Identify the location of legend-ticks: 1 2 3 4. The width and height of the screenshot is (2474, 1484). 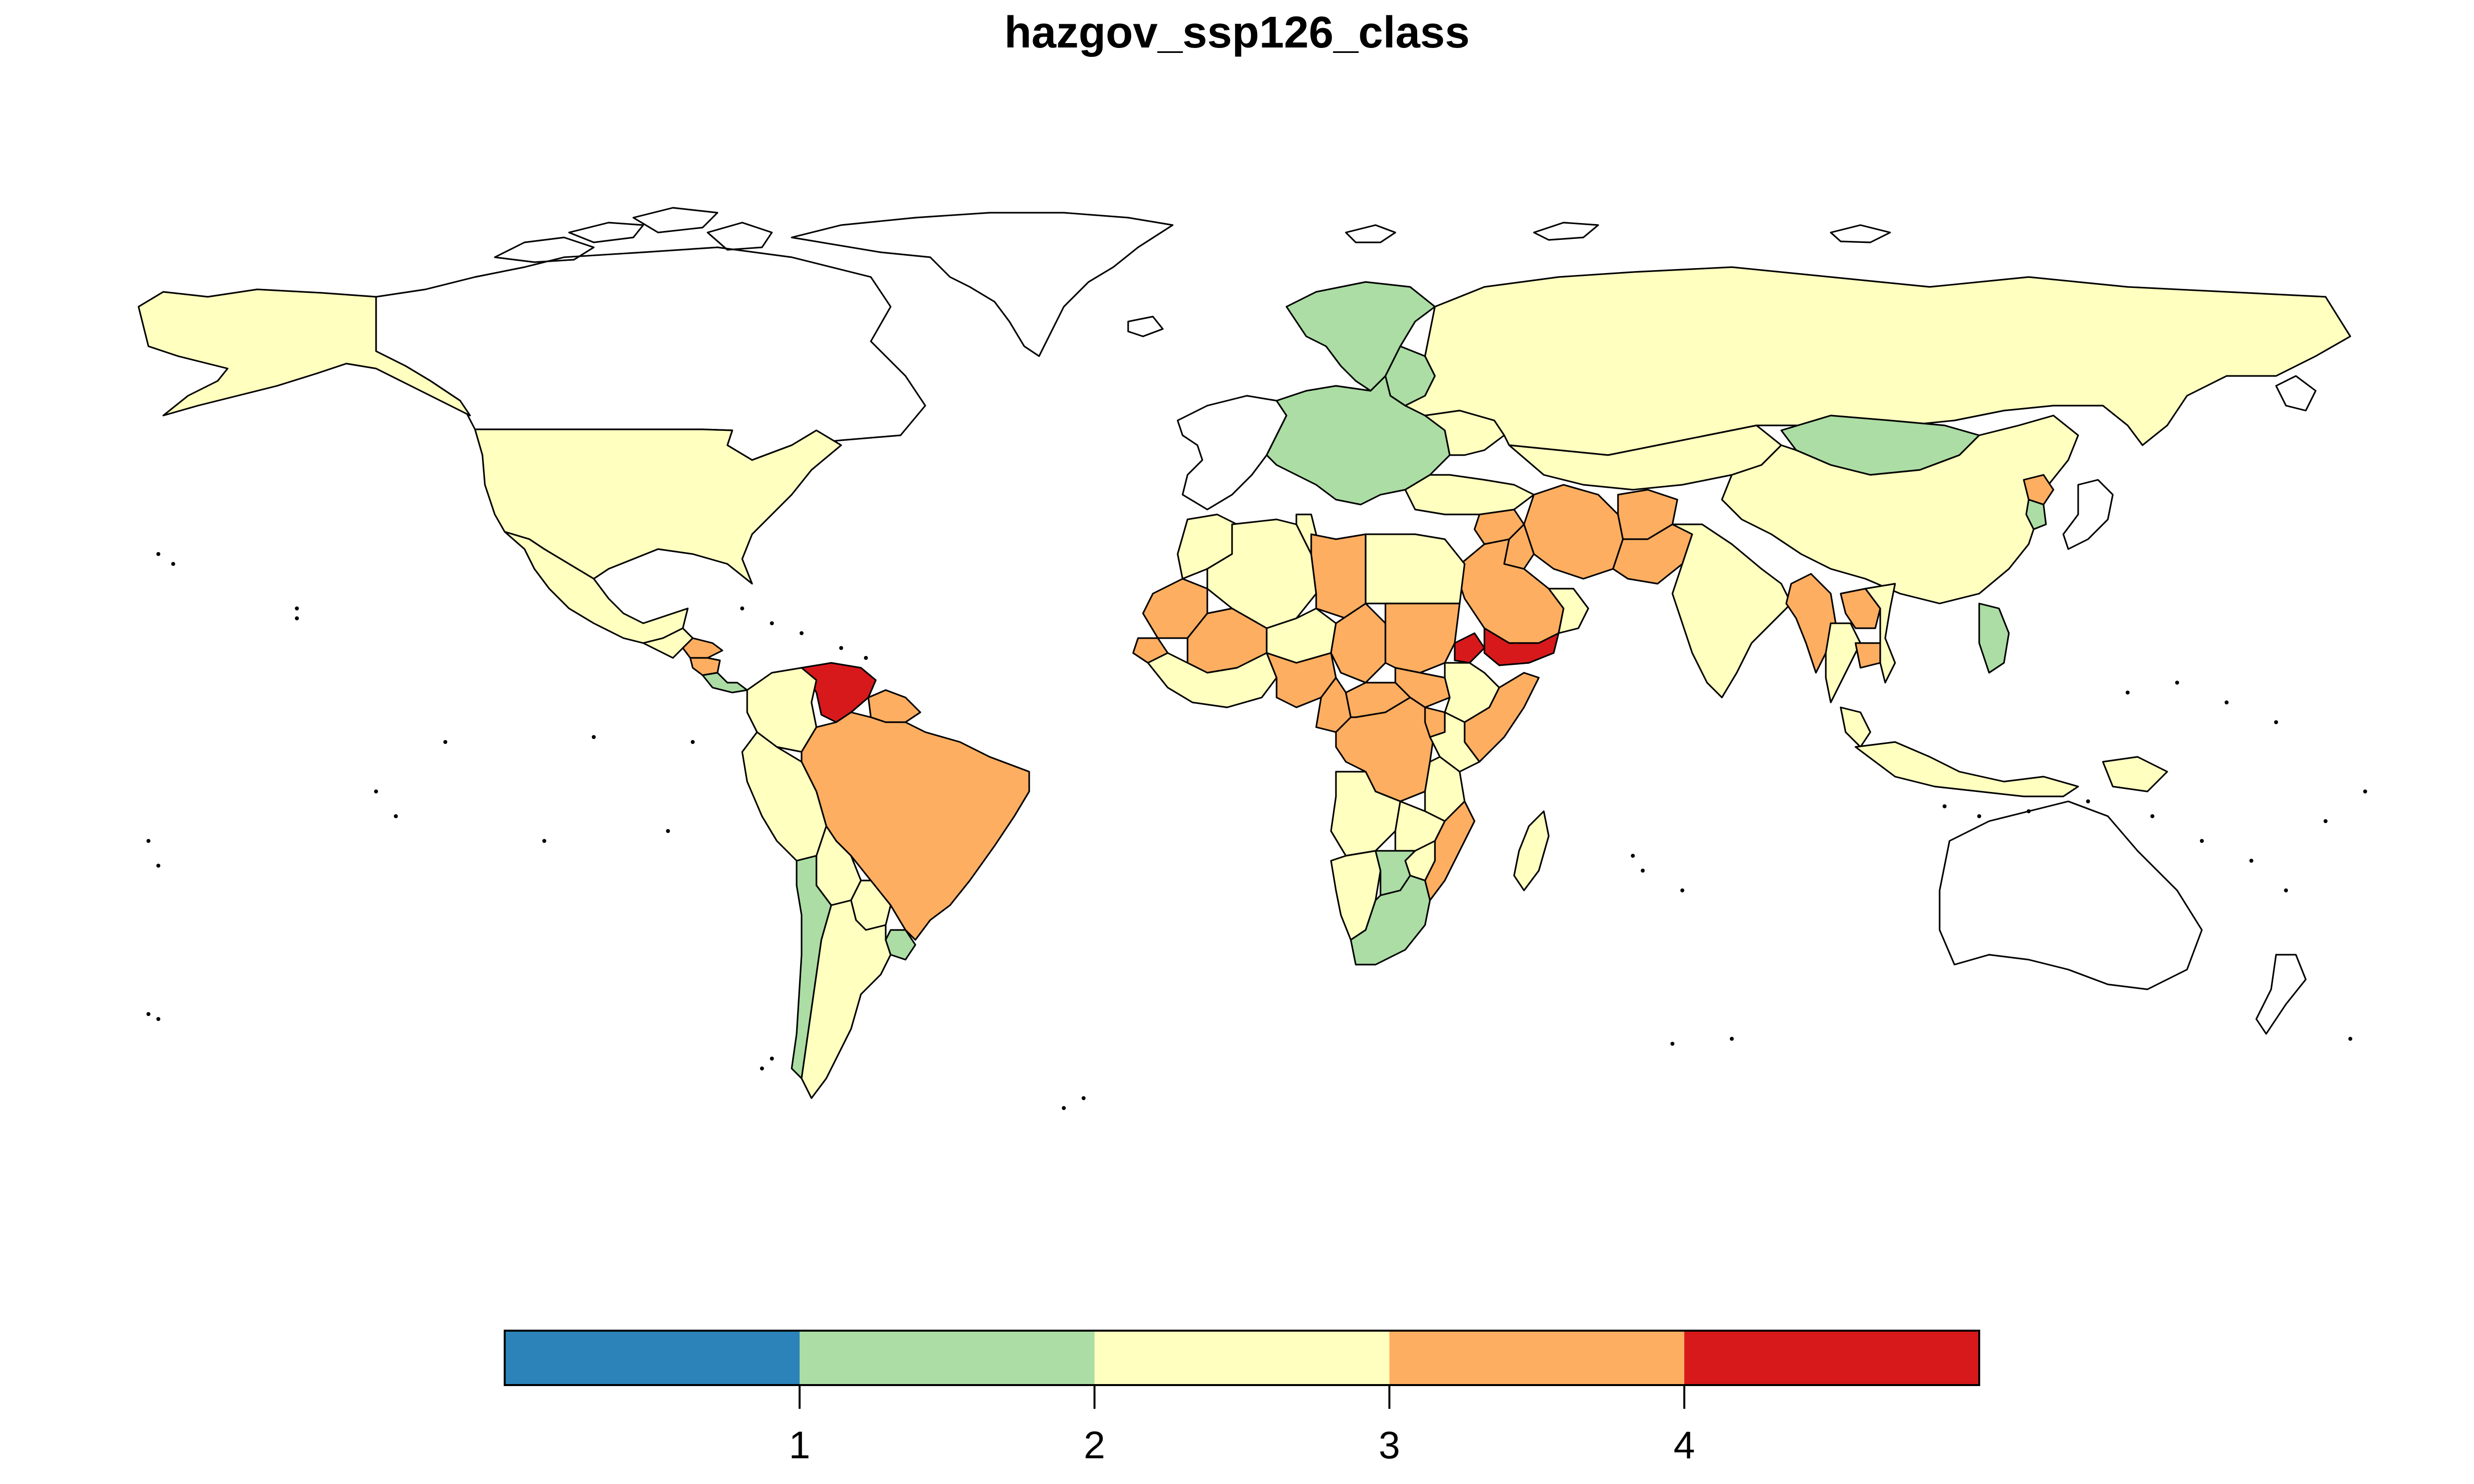
(1242, 1426).